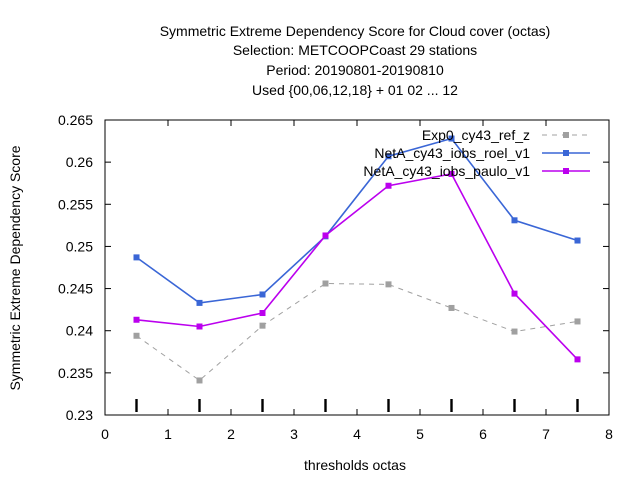  Describe the element at coordinates (609, 434) in the screenshot. I see `x-tick-label: 8` at that location.